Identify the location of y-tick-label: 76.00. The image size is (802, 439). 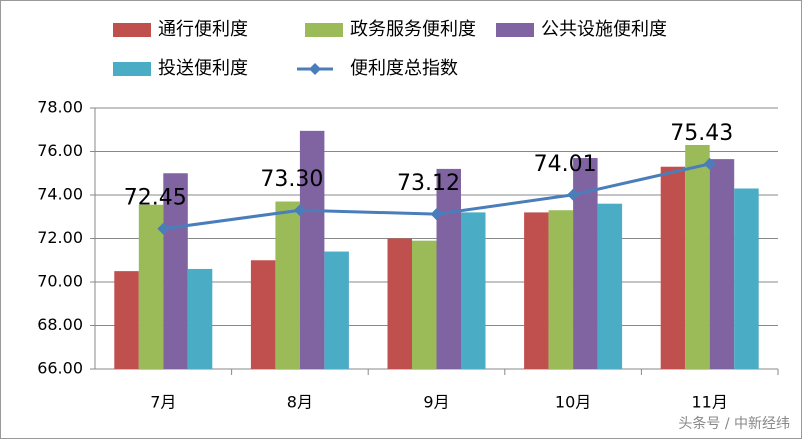
(60, 150).